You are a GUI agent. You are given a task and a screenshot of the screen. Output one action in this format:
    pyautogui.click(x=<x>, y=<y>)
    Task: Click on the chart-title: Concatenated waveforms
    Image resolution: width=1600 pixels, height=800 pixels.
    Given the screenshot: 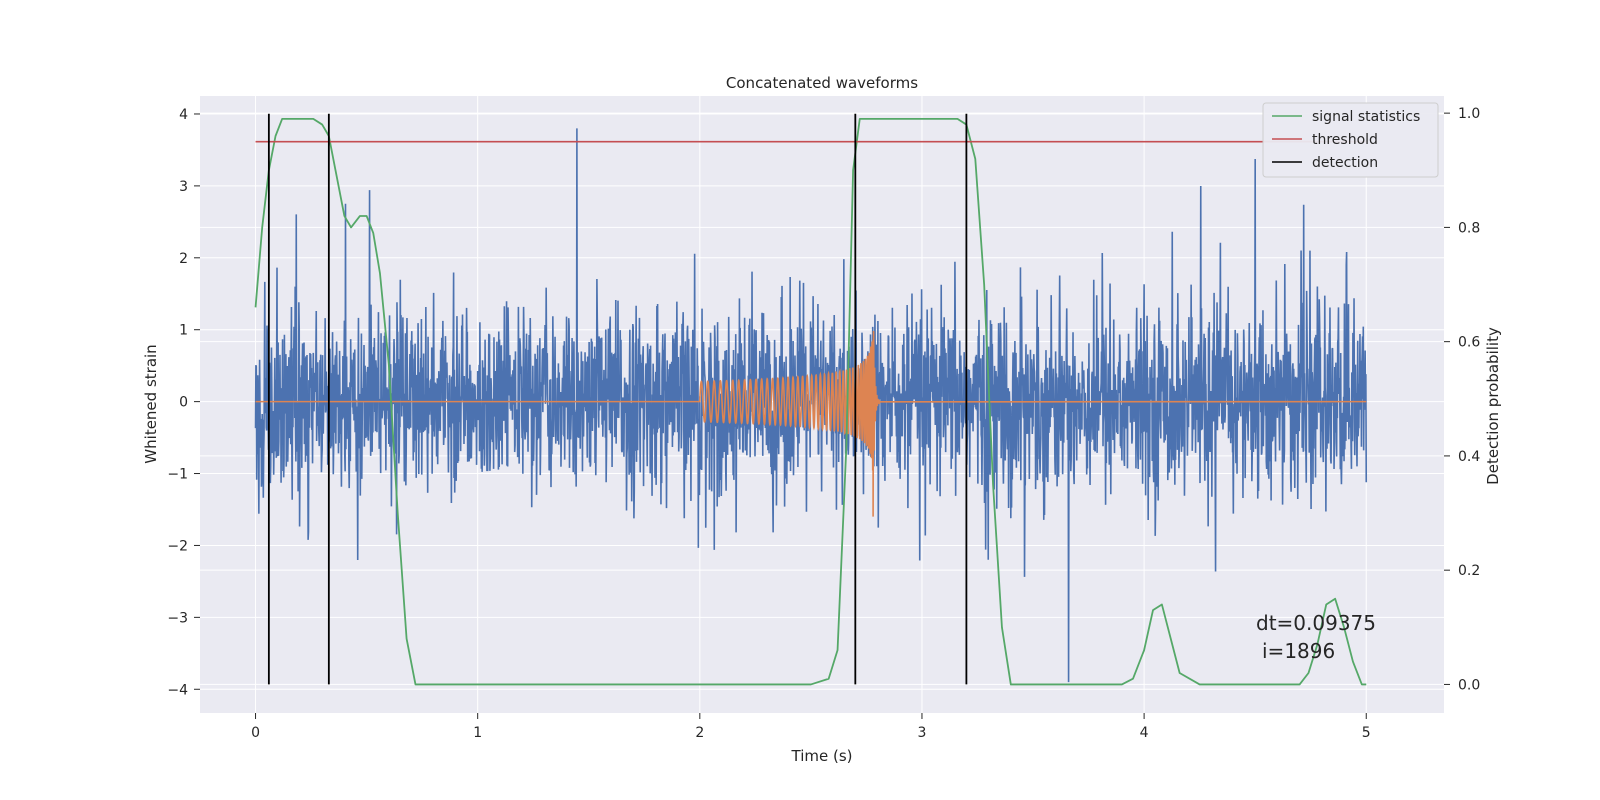 What is the action you would take?
    pyautogui.click(x=822, y=83)
    